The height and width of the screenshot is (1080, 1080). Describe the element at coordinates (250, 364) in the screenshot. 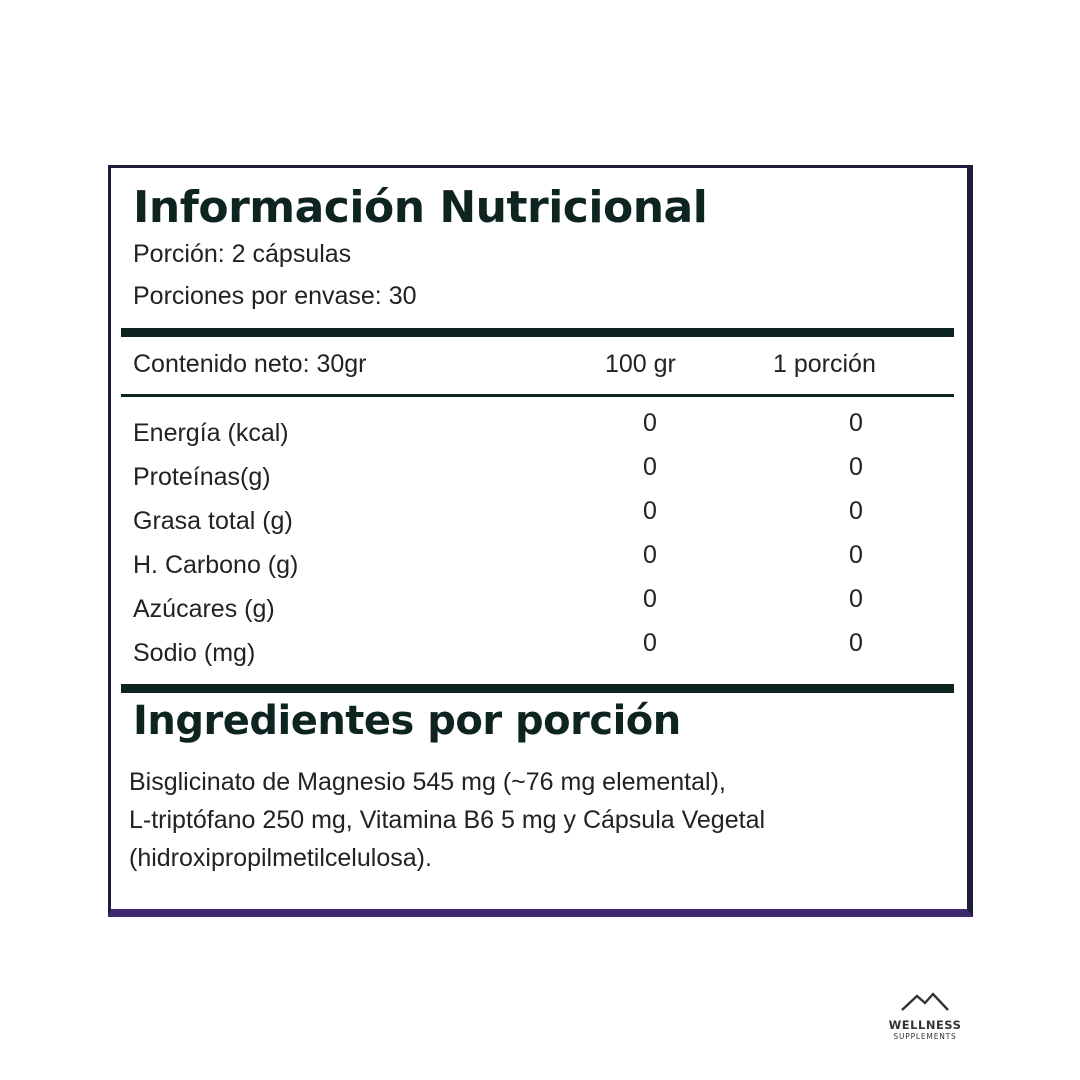

I see `column-header-net: Contenido neto: 30gr` at that location.